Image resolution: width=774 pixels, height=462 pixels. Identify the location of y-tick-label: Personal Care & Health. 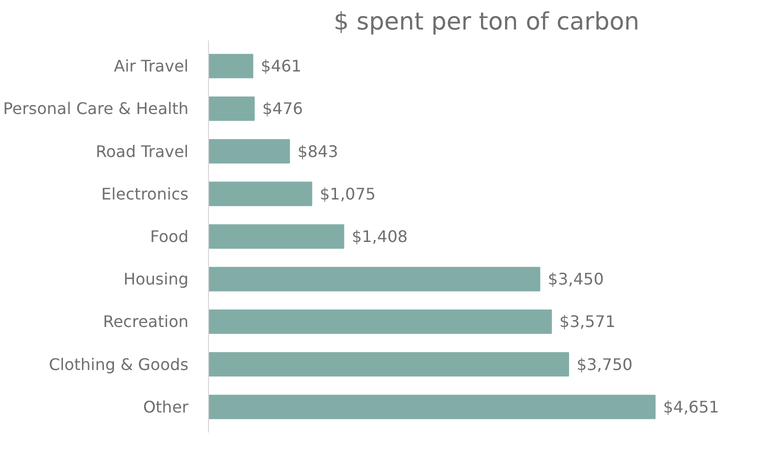
(96, 108).